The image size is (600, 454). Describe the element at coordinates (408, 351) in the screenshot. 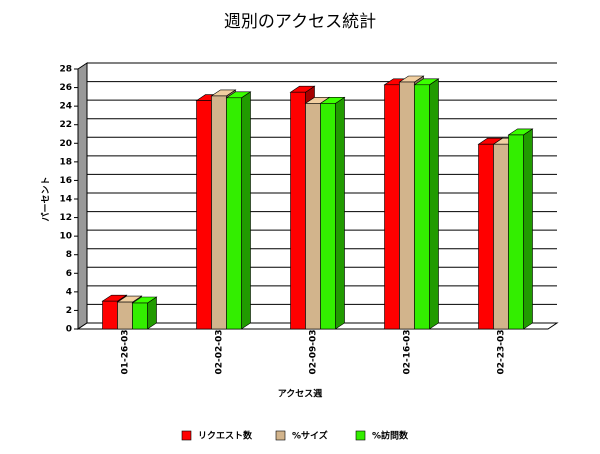

I see `x-tick-label: 02-16-03` at that location.